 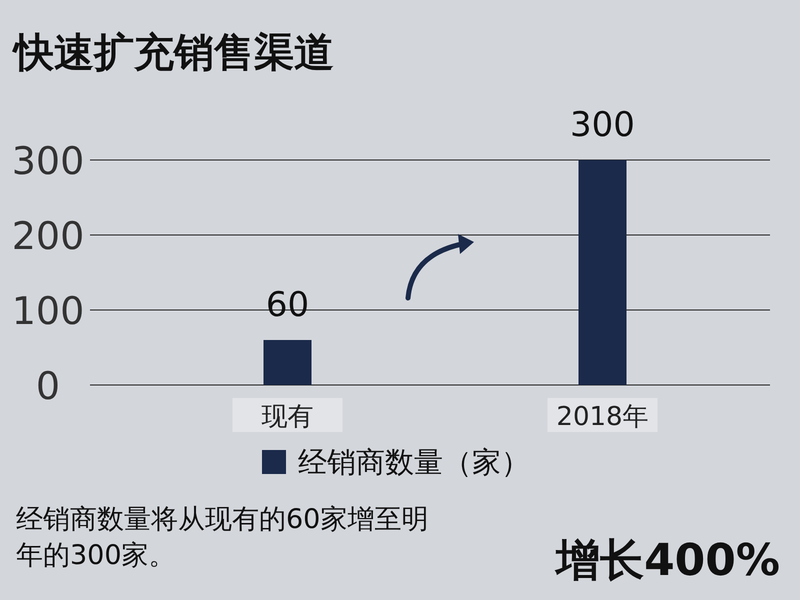 I want to click on y-tick-label: 100, so click(x=48, y=311).